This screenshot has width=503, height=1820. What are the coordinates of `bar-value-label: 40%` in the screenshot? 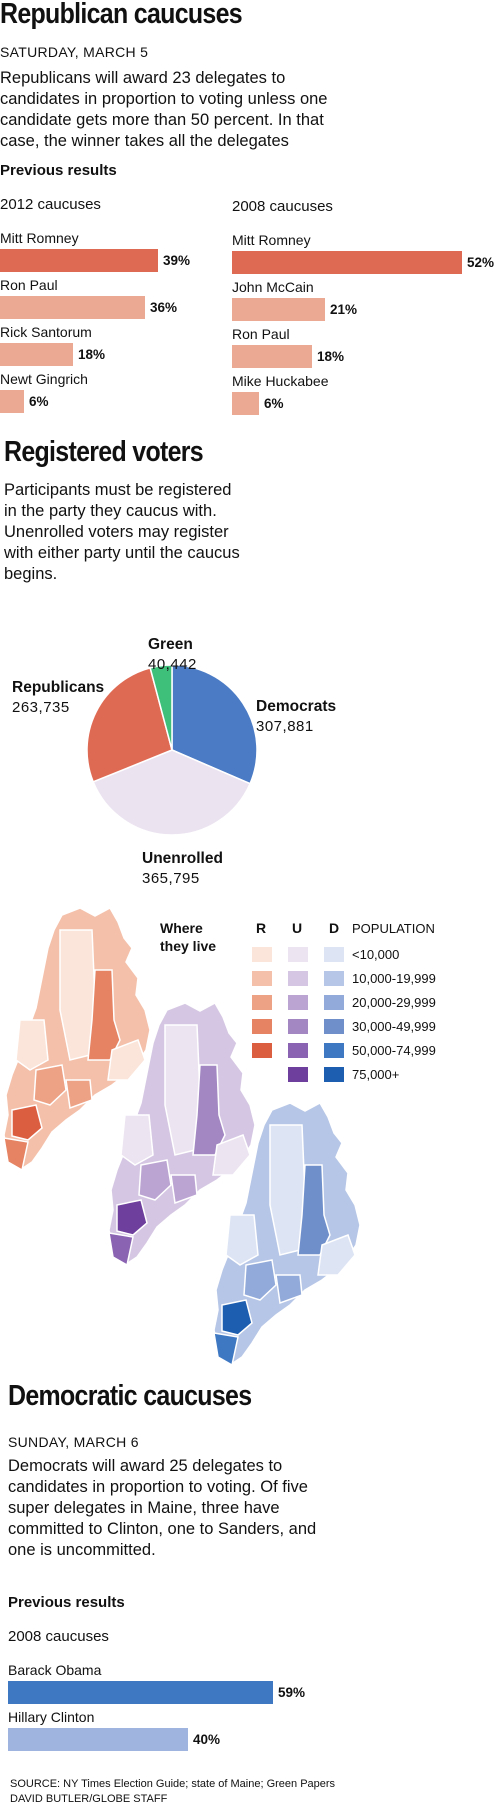 It's located at (207, 1739).